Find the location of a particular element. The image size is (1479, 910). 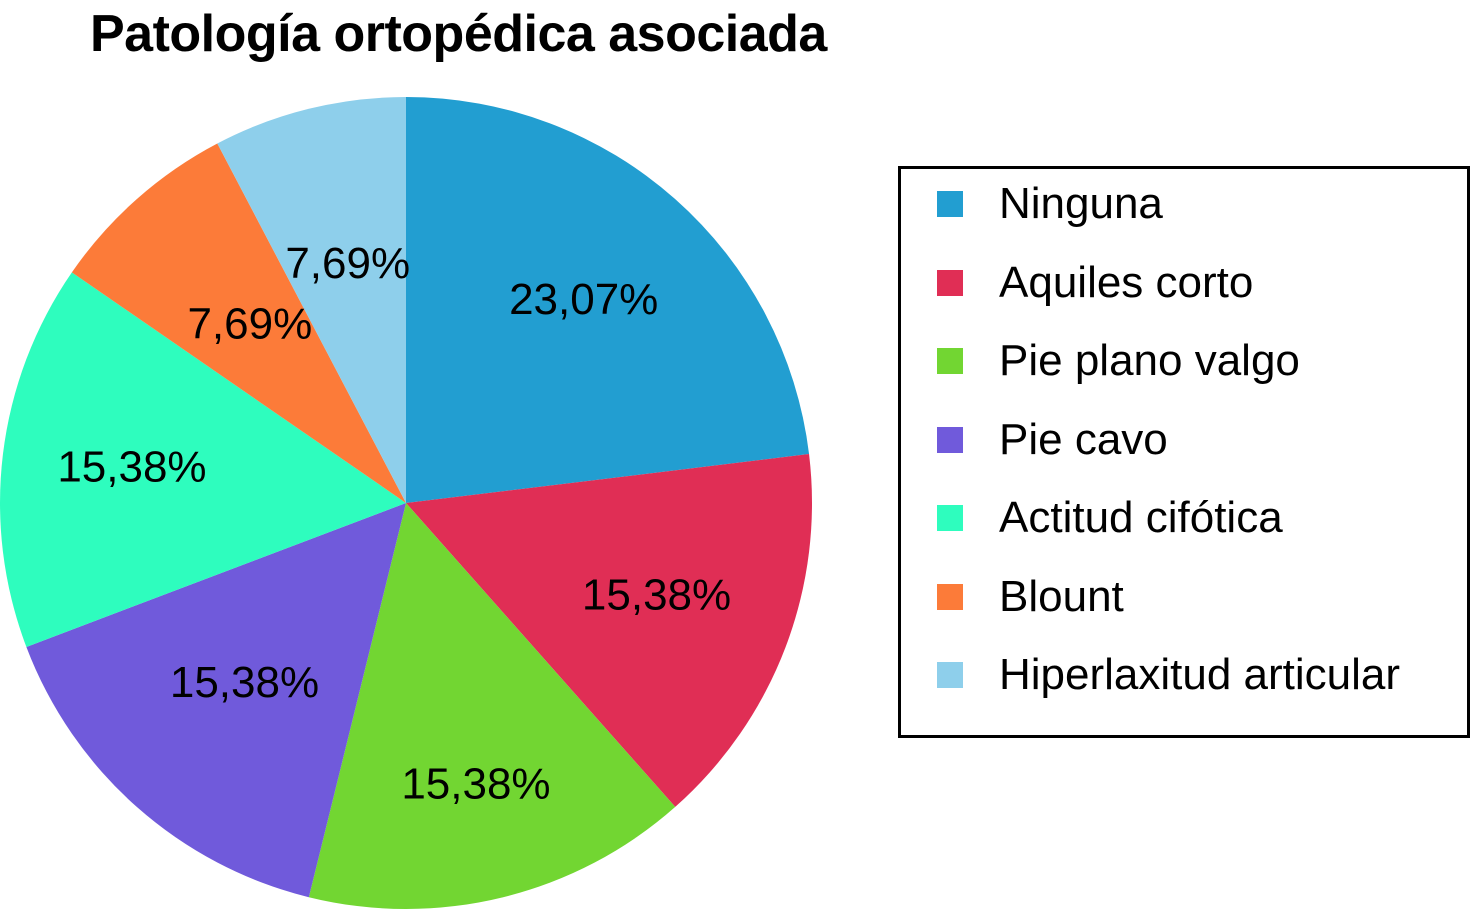

legend-item: Pie plano valgo is located at coordinates (1118, 361).